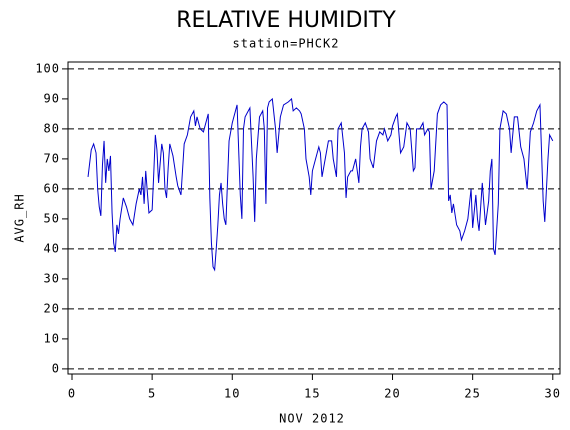 This screenshot has height=430, width=570. What do you see at coordinates (52, 188) in the screenshot?
I see `y-tick-label: 60` at bounding box center [52, 188].